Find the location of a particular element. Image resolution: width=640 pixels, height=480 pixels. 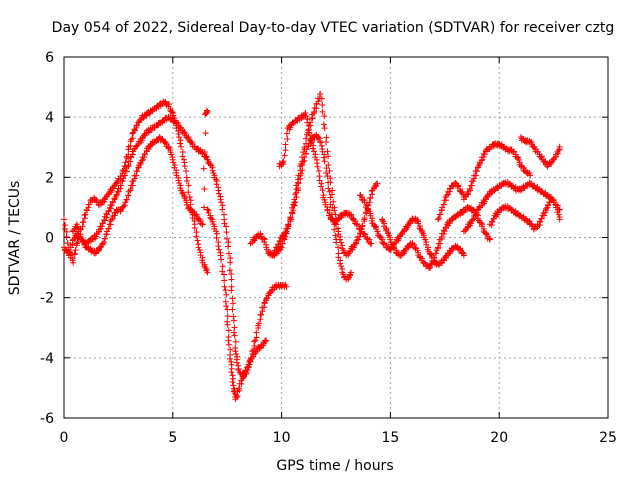

x-tick-label: 5 is located at coordinates (172, 438).